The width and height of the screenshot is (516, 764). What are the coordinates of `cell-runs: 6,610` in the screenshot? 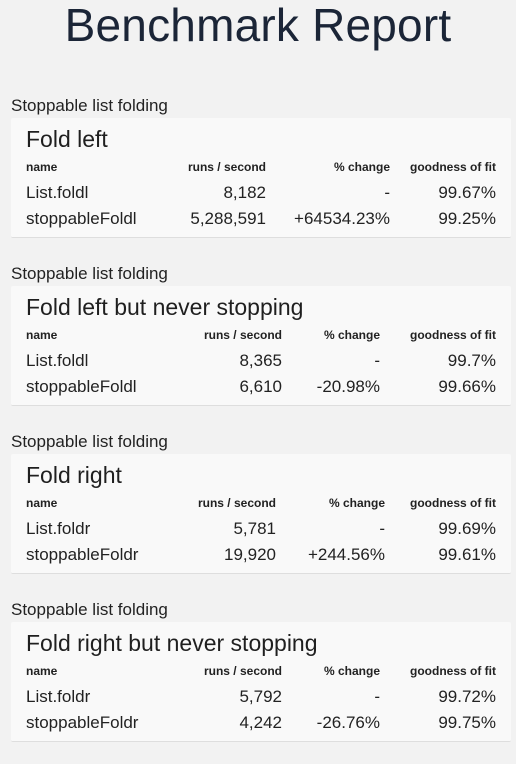 It's located at (260, 386).